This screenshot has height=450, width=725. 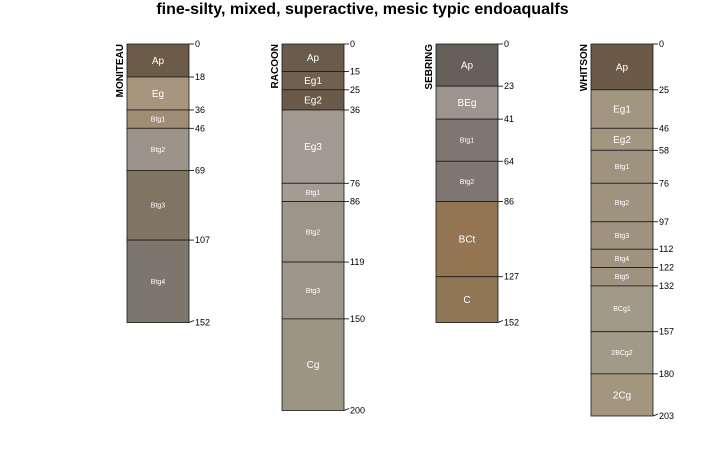 I want to click on horizon-name-label: C, so click(x=466, y=300).